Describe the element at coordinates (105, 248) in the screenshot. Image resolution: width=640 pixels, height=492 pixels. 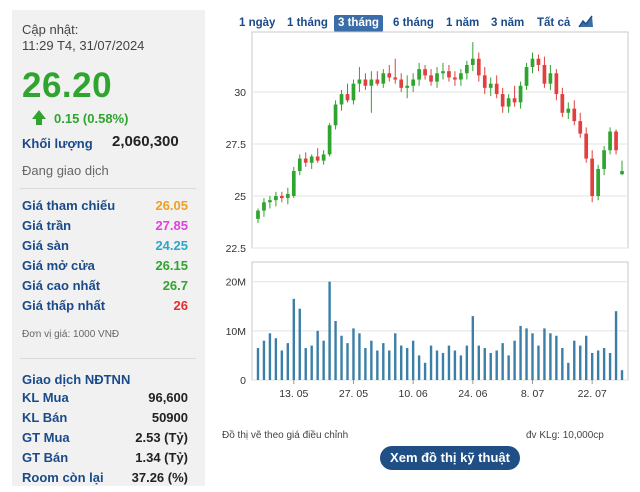
I see `price-row-floor: Giá sàn 24.25` at that location.